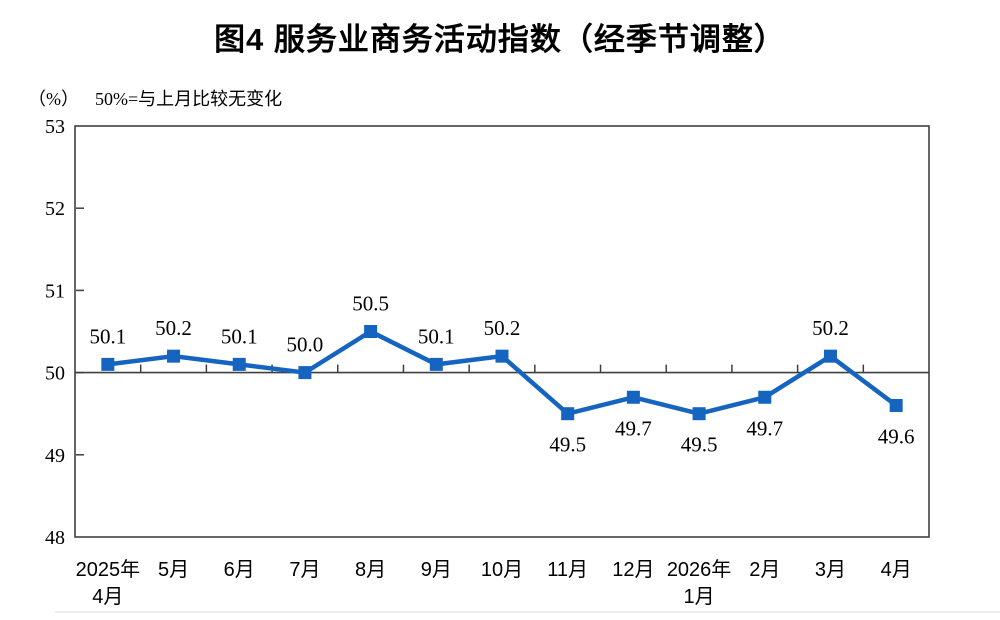 The width and height of the screenshot is (1000, 620). I want to click on x-category-label: 5月, so click(173, 570).